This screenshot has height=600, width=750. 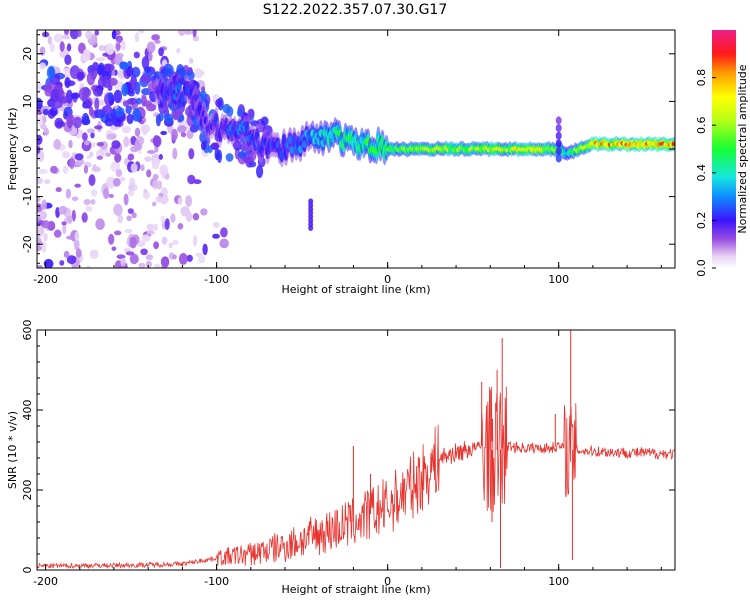 I want to click on x-tick-label: 100, so click(x=558, y=279).